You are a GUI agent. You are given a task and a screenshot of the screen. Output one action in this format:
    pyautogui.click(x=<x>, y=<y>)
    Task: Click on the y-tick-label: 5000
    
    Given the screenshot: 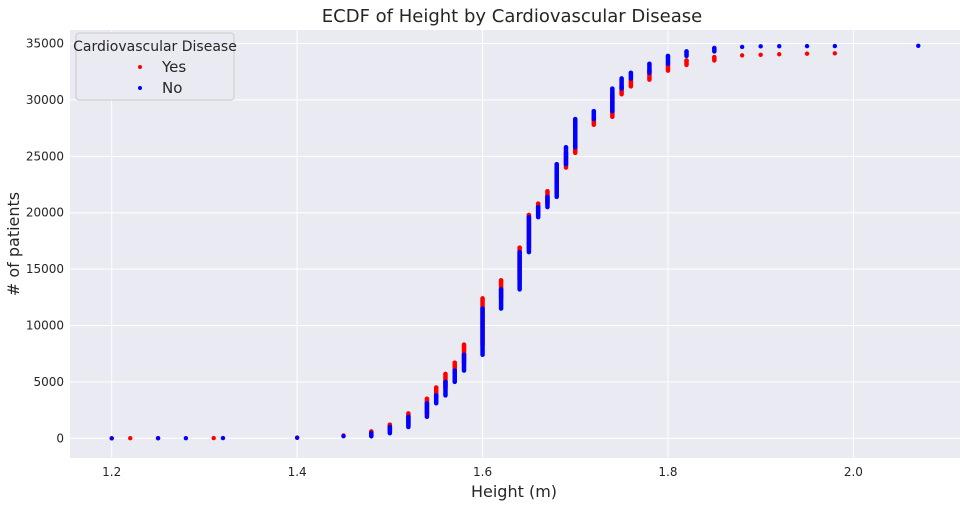 What is the action you would take?
    pyautogui.click(x=48, y=382)
    